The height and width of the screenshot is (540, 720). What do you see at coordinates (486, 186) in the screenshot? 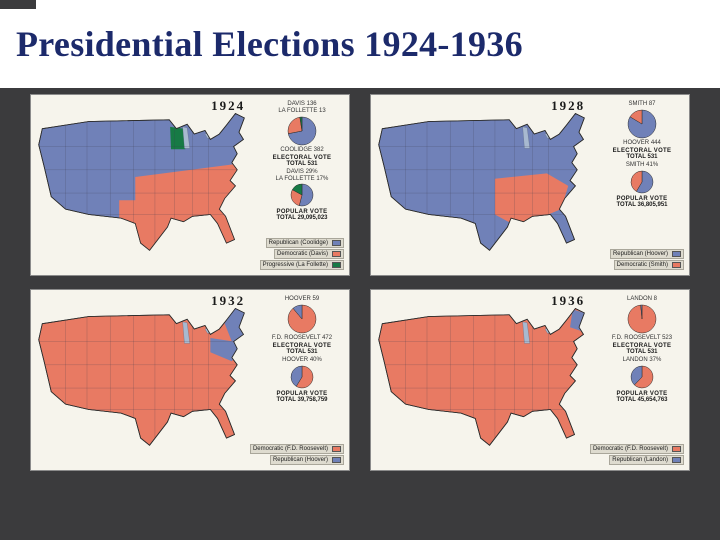
I see `us-electoral-map-1928` at bounding box center [486, 186].